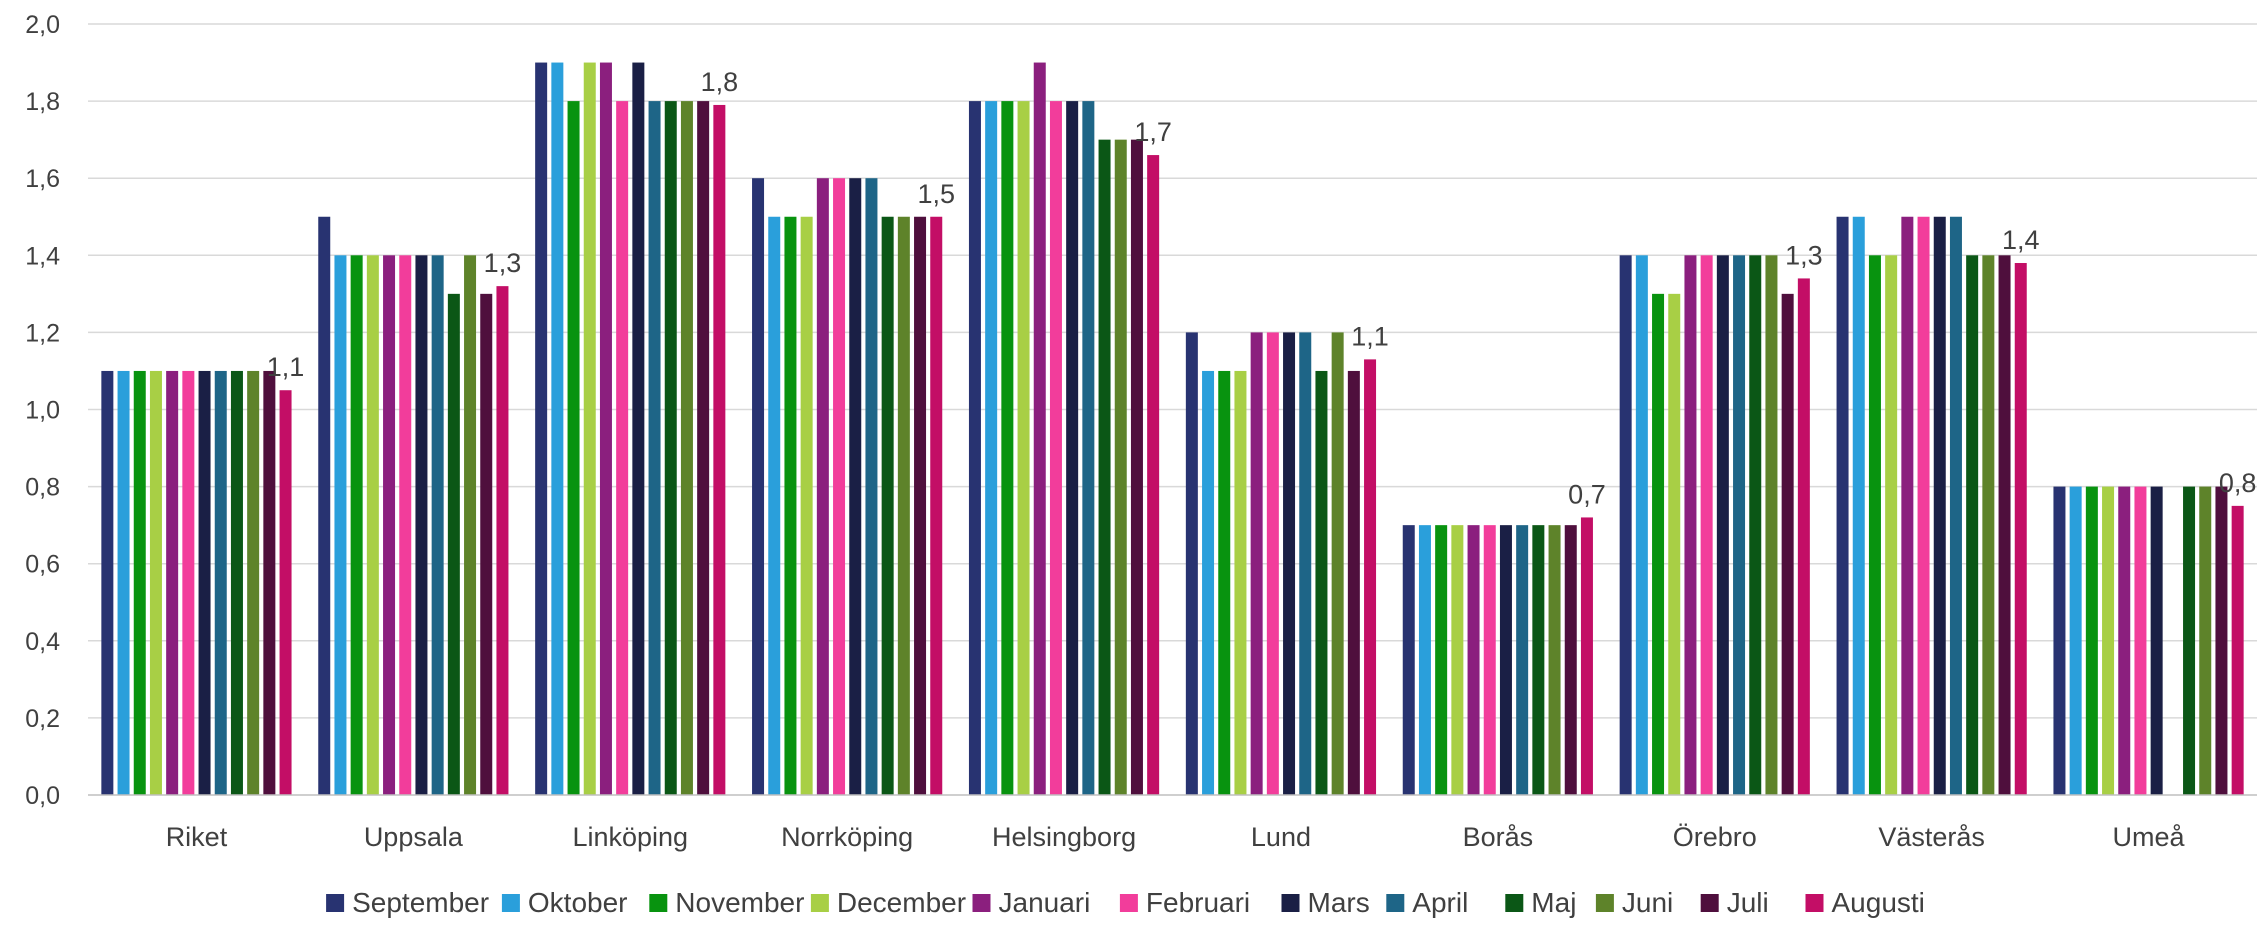 This screenshot has height=929, width=2257. Describe the element at coordinates (2238, 483) in the screenshot. I see `data-label: 0,8` at that location.